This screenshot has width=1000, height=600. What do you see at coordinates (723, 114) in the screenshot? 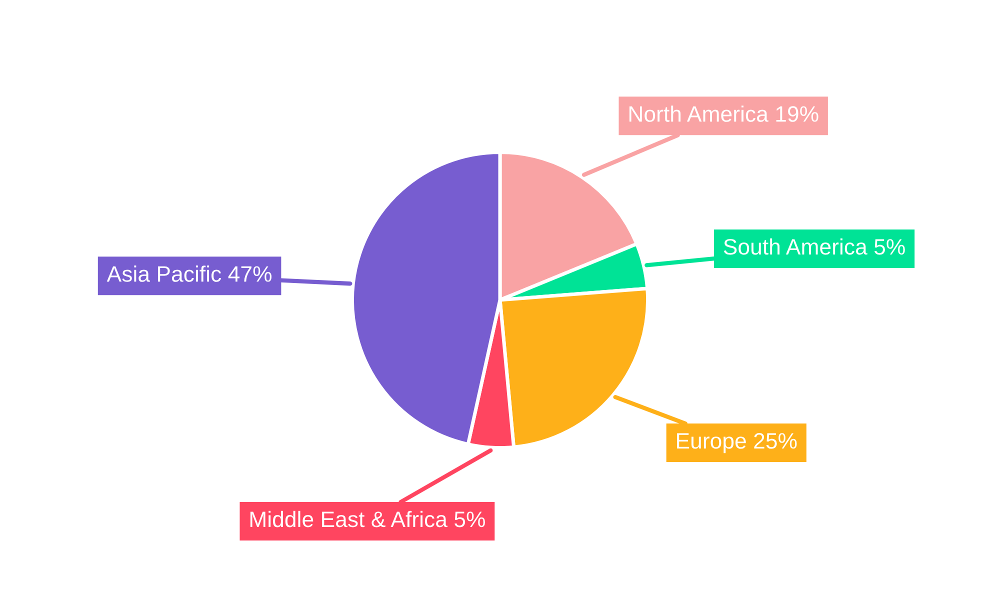
I see `slice-label: North America 19%` at bounding box center [723, 114].